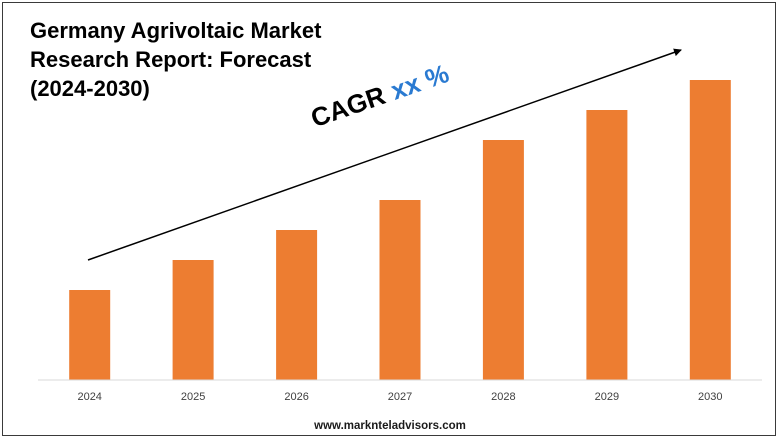  Describe the element at coordinates (503, 397) in the screenshot. I see `x-tick-label-2028: 2028` at that location.